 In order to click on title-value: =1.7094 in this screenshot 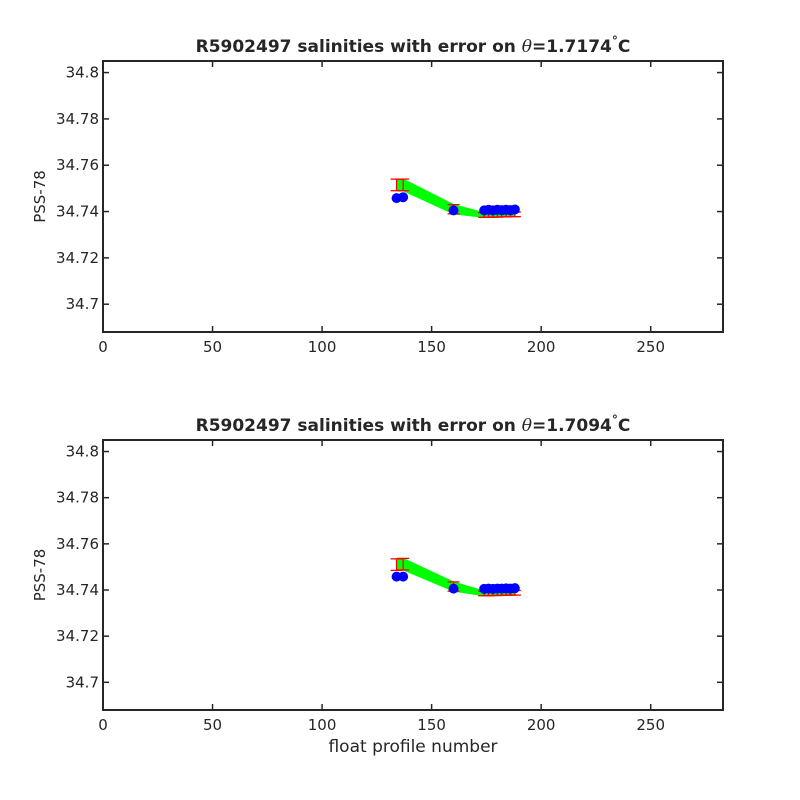, I will do `click(572, 426)`.